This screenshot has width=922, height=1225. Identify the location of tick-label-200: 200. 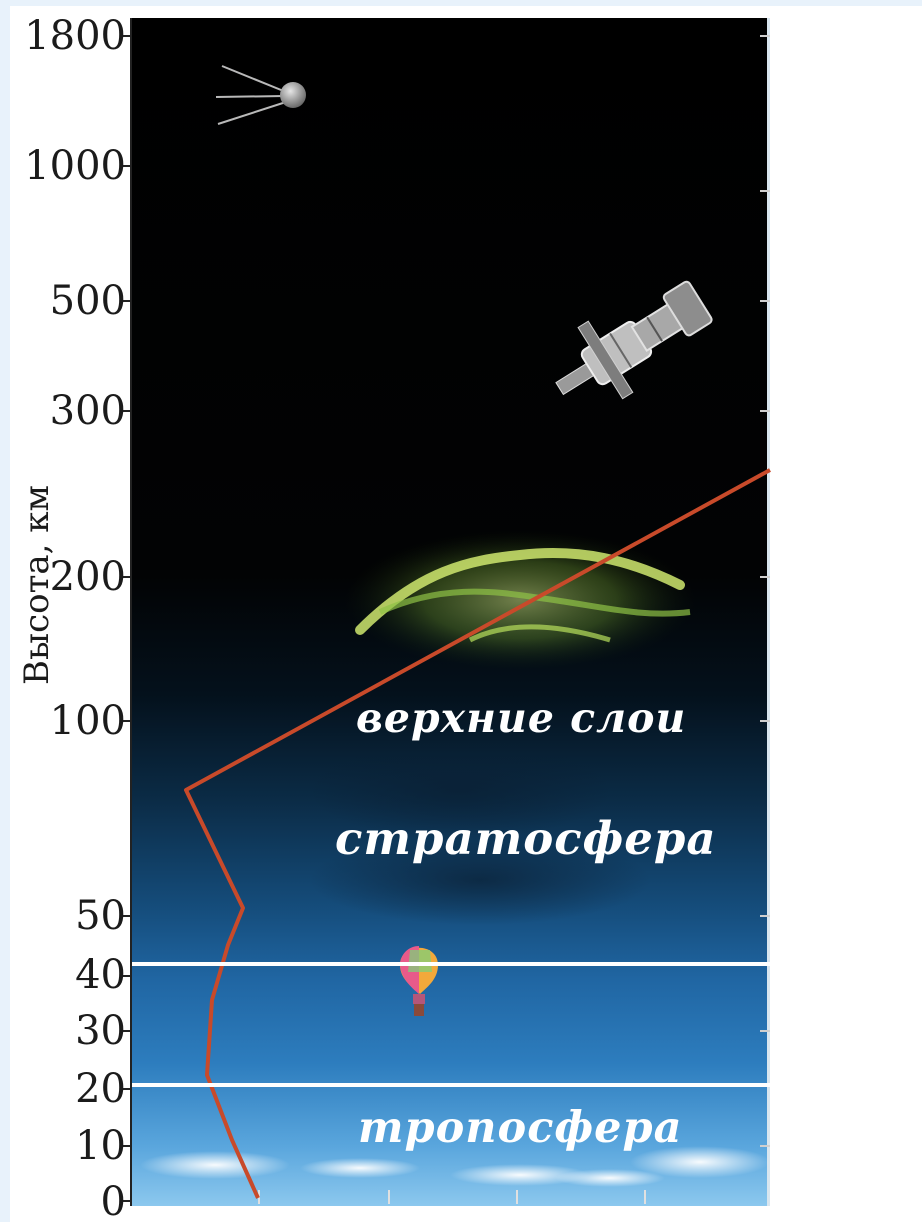
(87, 577).